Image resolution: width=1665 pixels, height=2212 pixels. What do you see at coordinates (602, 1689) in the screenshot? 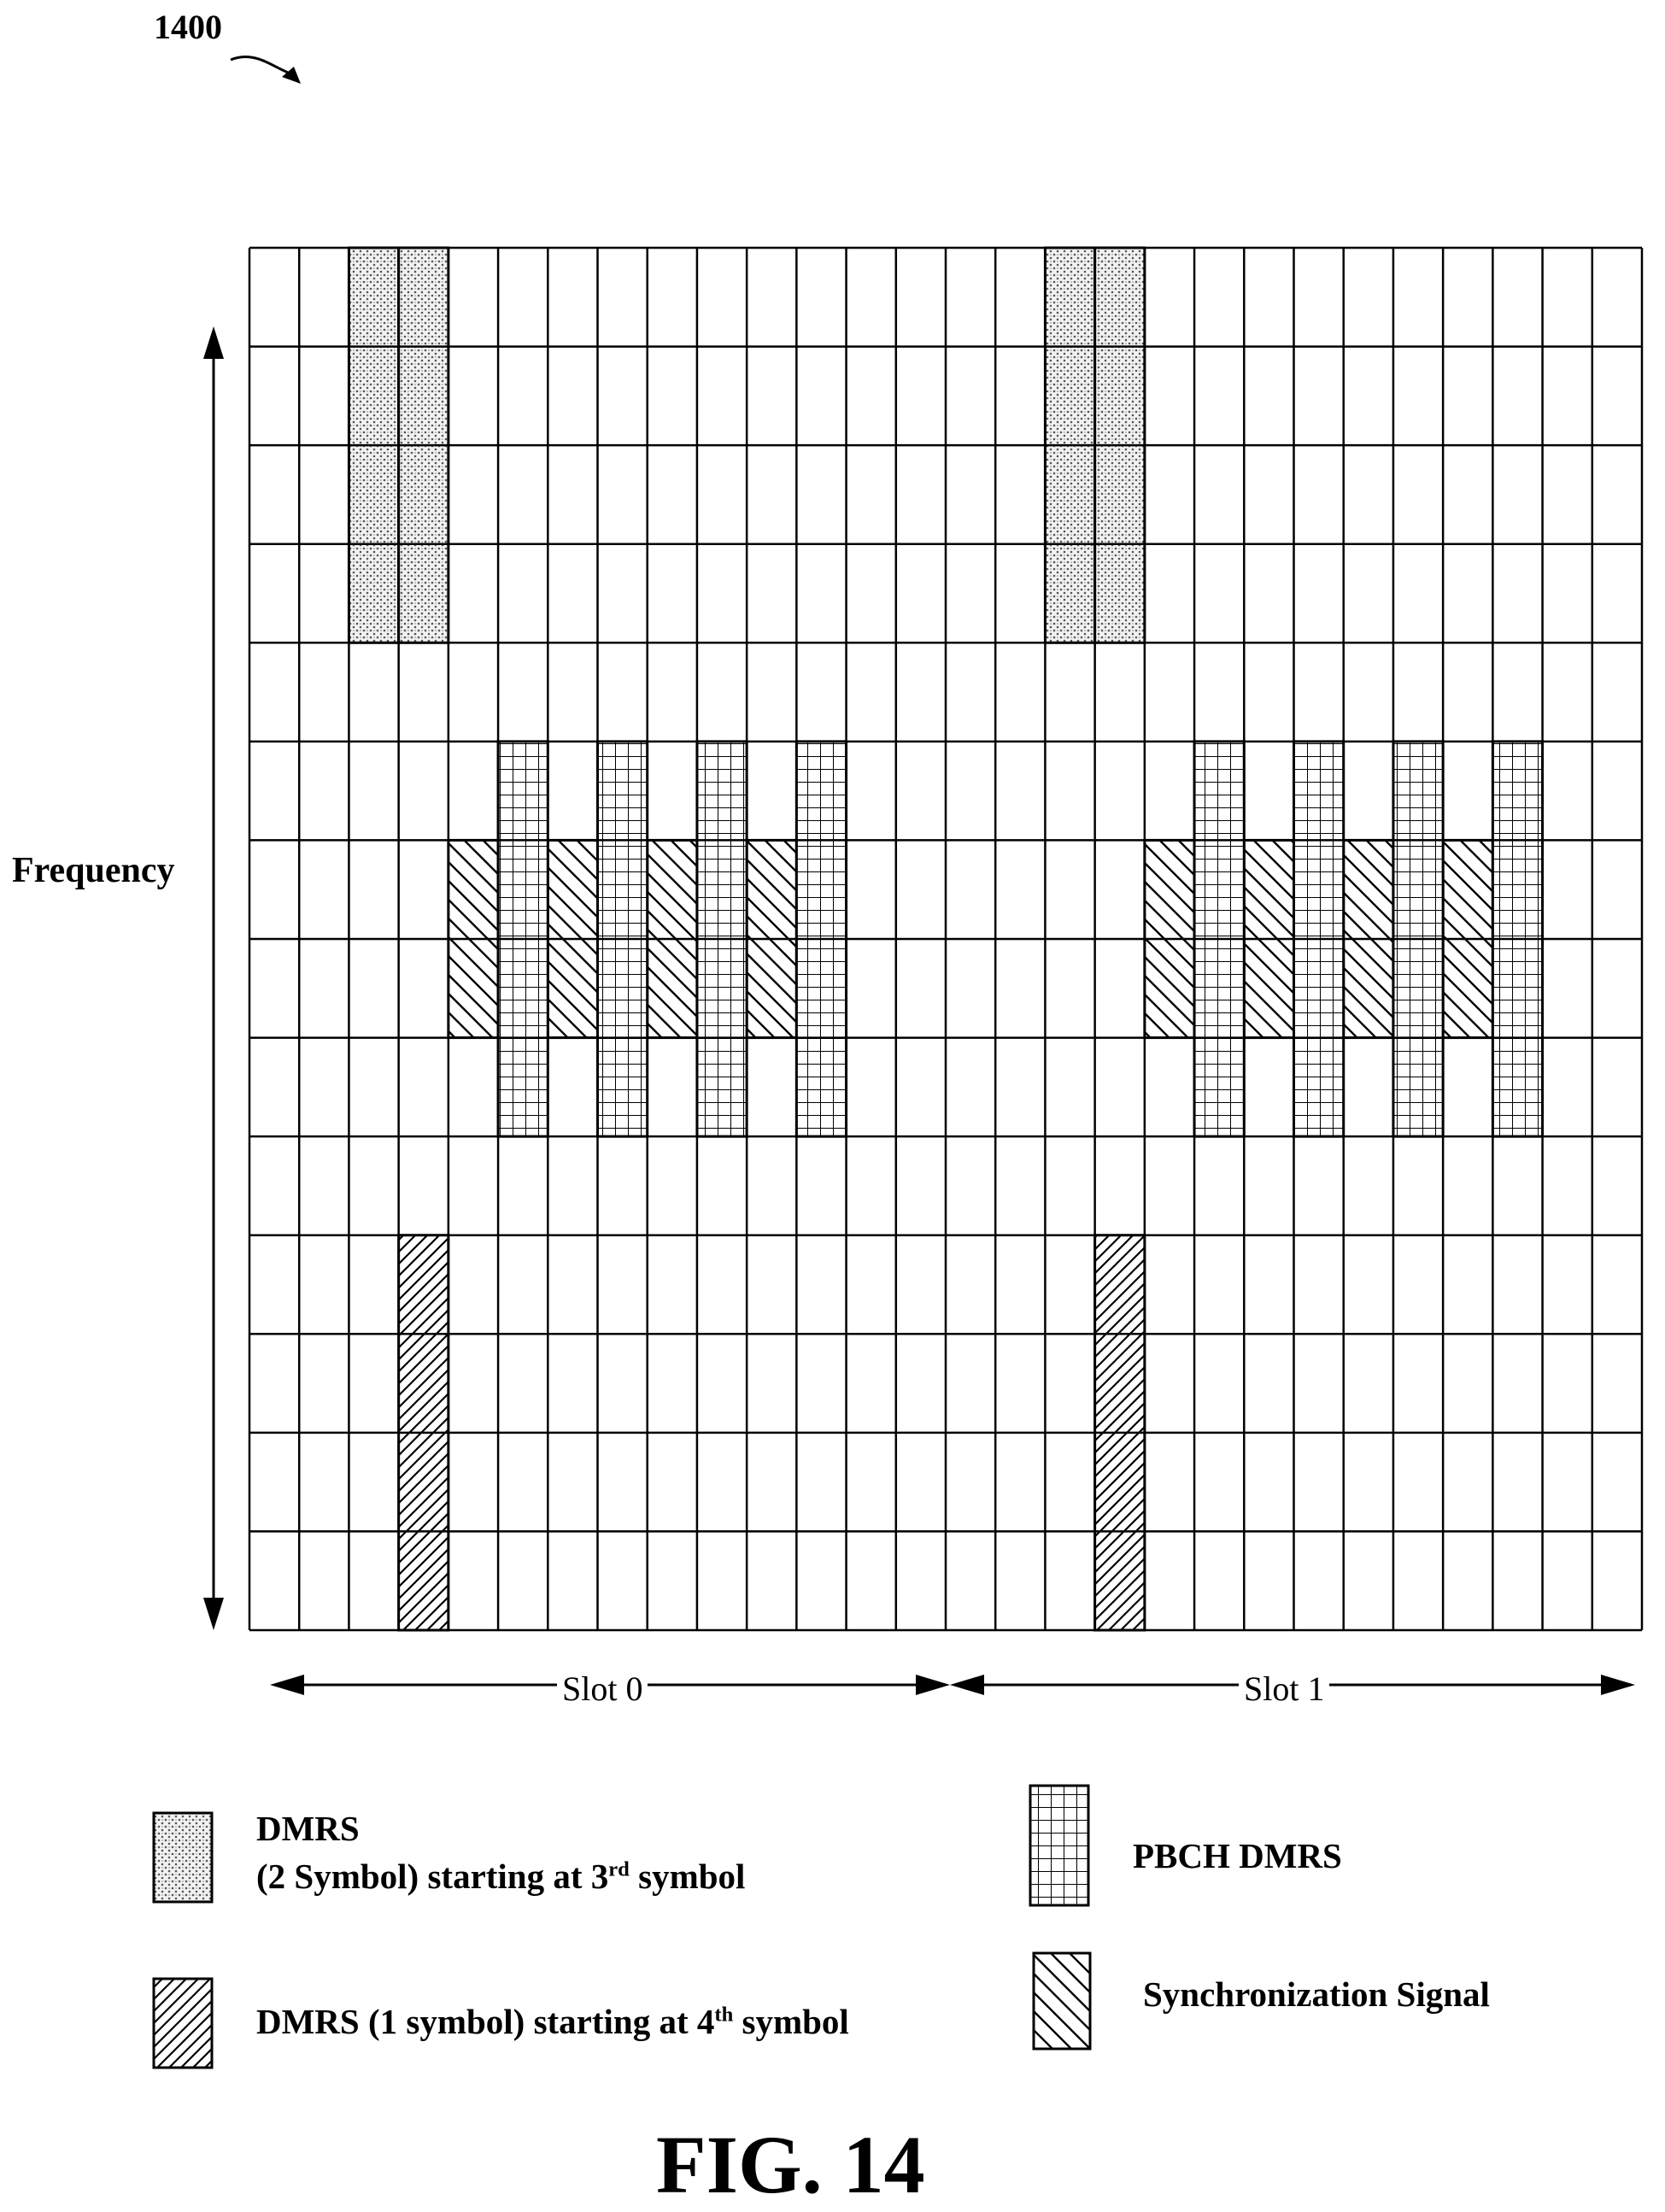
I see `slot0-label: Slot 0` at bounding box center [602, 1689].